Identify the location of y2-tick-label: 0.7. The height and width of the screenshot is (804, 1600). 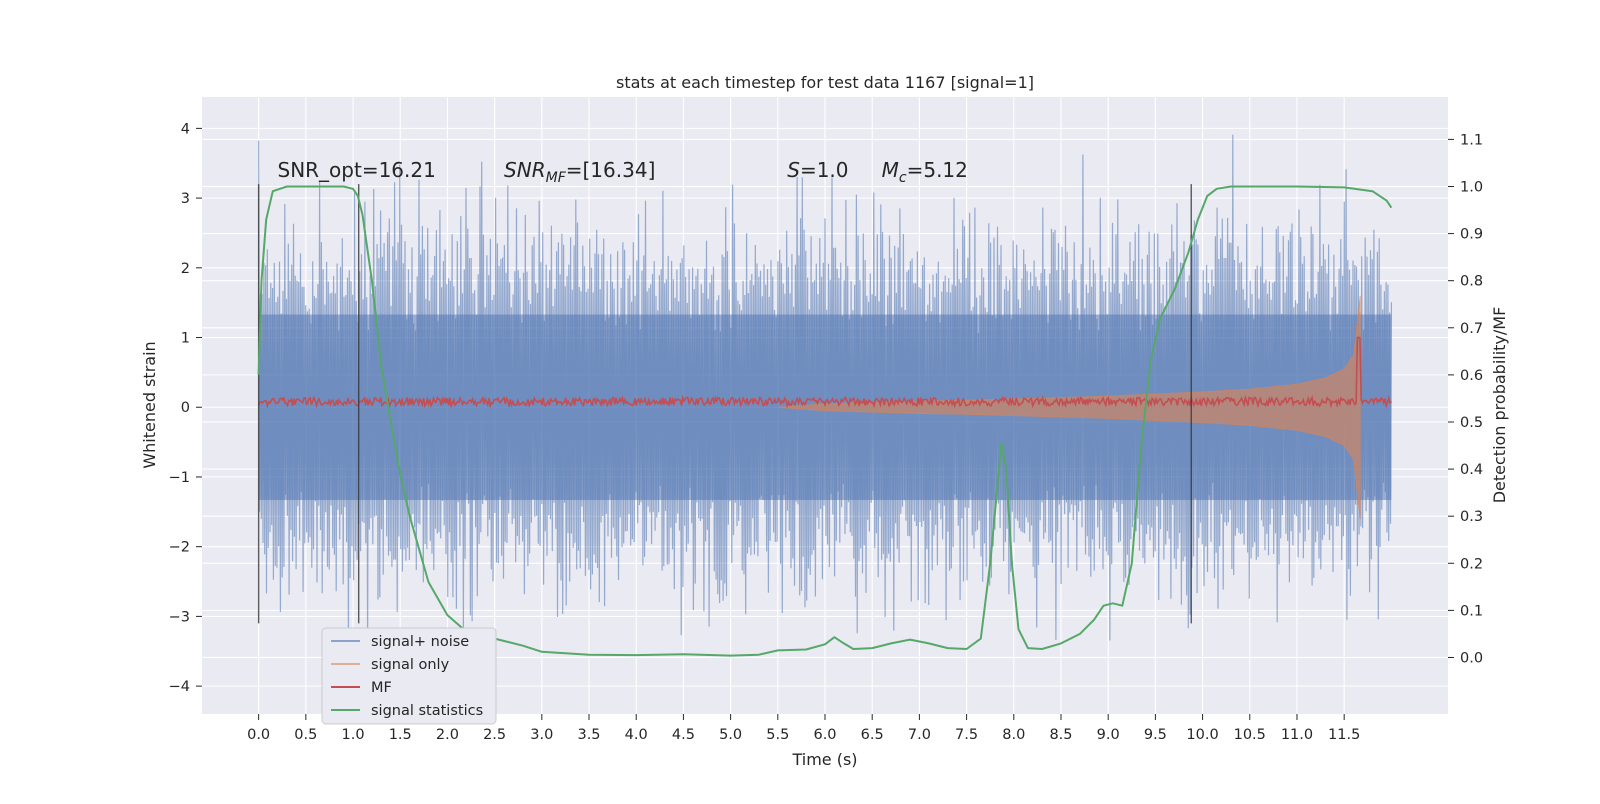
(1471, 329).